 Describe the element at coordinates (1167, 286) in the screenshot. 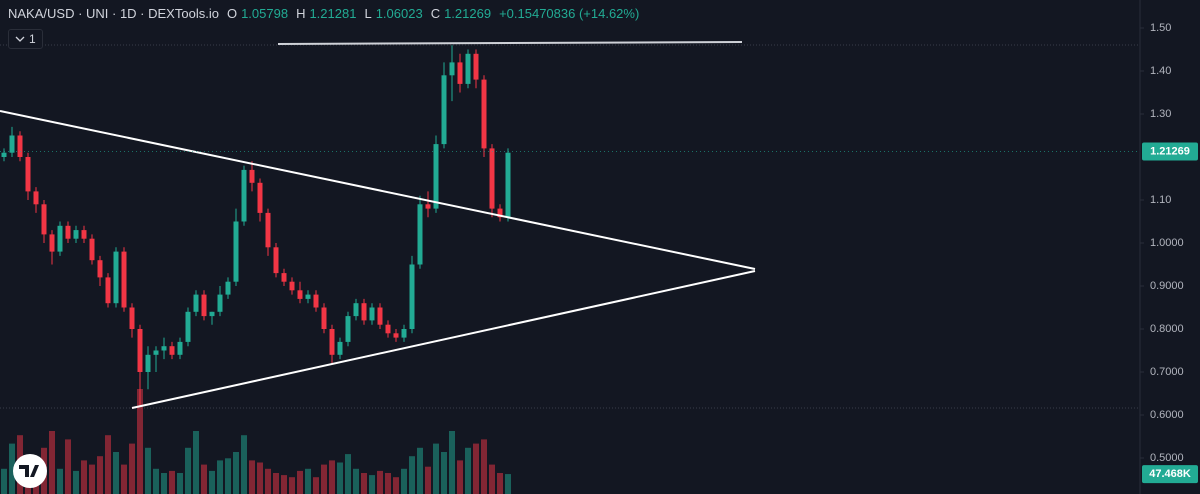

I see `y-tick-label: 0.9000` at that location.